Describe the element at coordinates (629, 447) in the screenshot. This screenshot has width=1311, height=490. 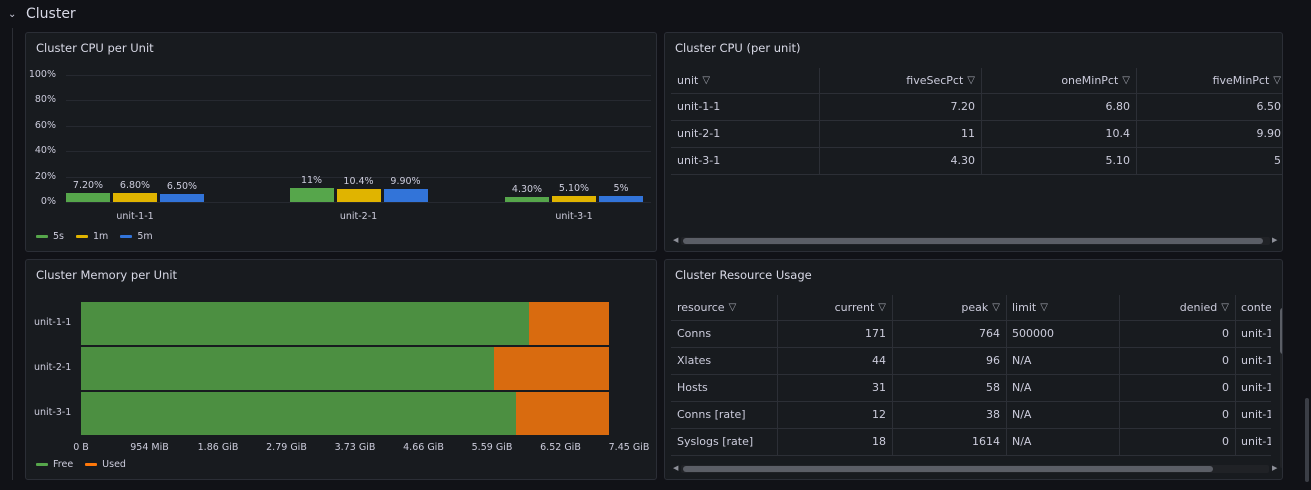
I see `x-tick-label: 7.45 GiB` at that location.